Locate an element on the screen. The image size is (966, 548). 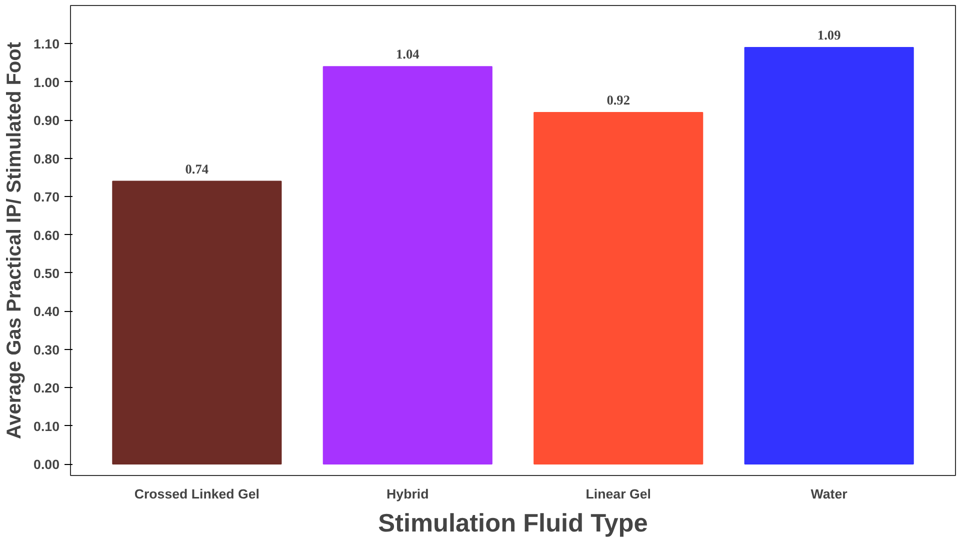
x-tick-label: Crossed Linked Gel is located at coordinates (197, 494).